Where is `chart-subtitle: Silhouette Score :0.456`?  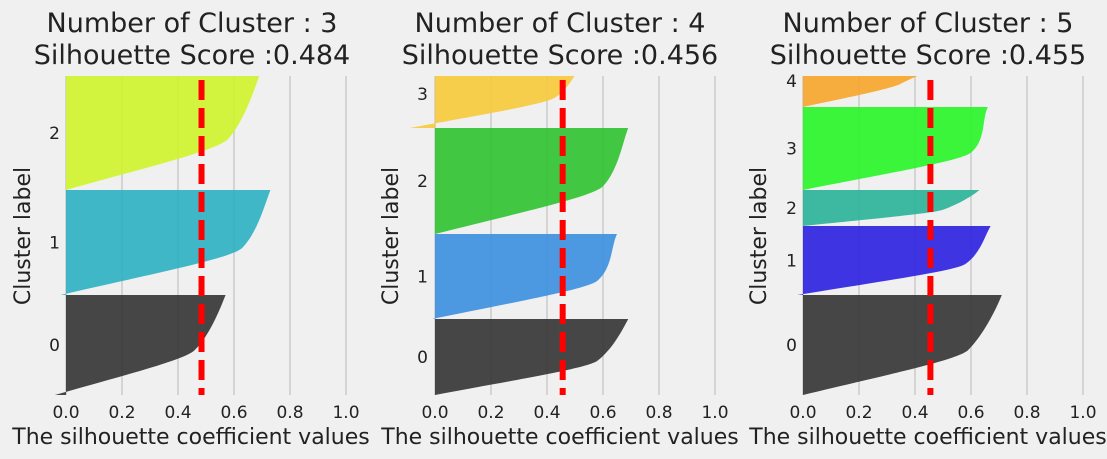
chart-subtitle: Silhouette Score :0.456 is located at coordinates (560, 55).